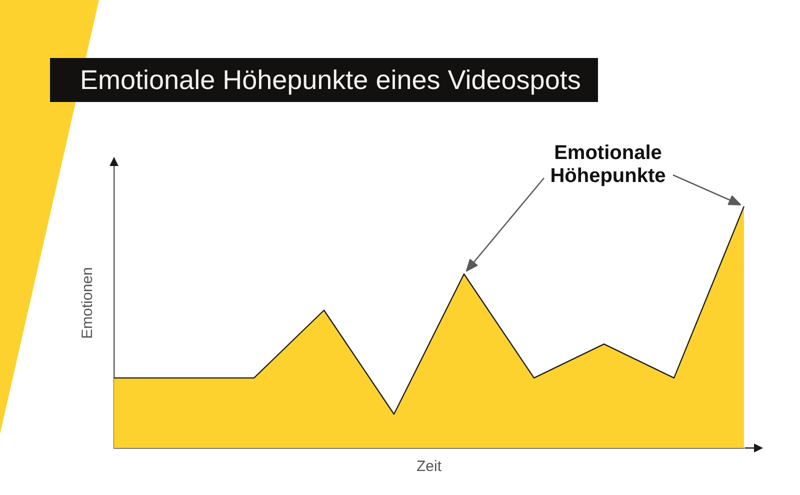 This screenshot has height=495, width=800. Describe the element at coordinates (87, 303) in the screenshot. I see `y-axis-title: Emotionen` at that location.